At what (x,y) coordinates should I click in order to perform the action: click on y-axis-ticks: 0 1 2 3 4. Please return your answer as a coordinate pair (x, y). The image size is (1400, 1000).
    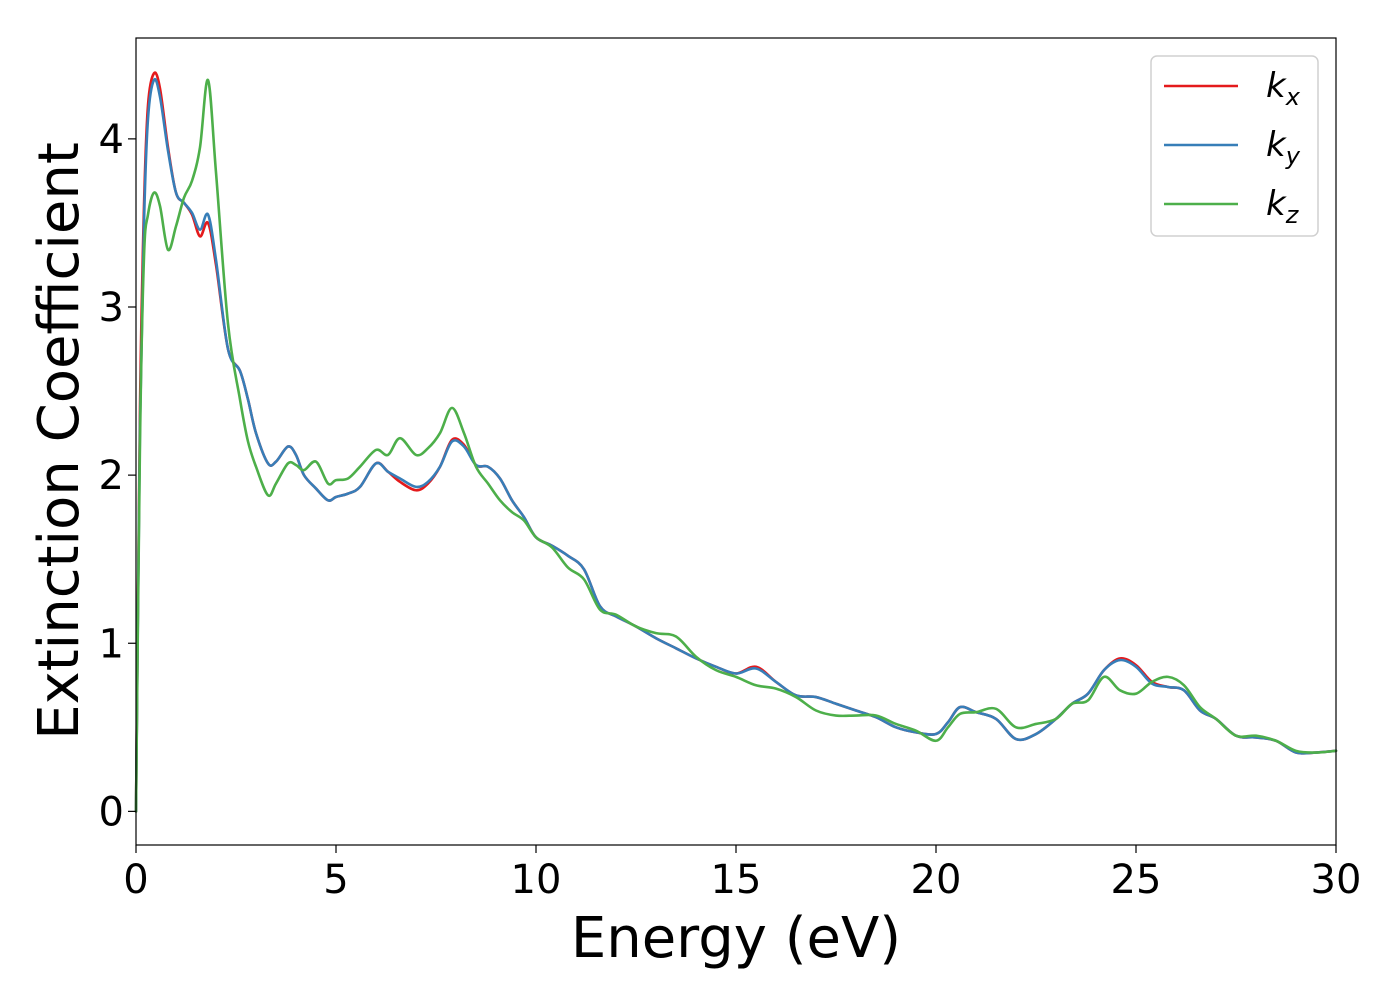
    Looking at the image, I should click on (117, 476).